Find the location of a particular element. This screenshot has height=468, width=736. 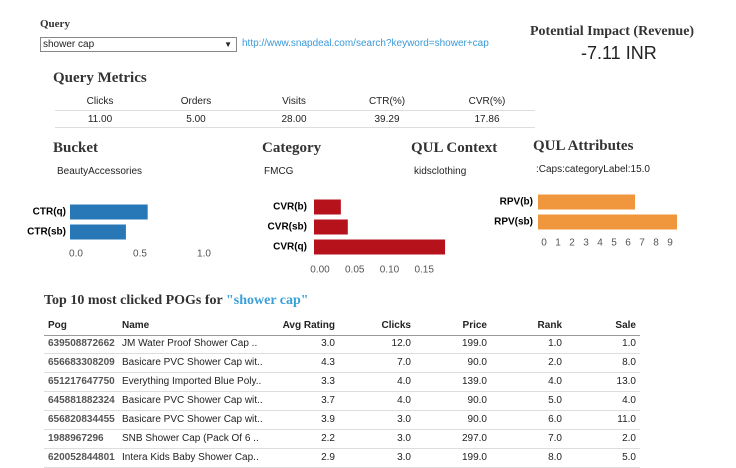

qul-context-title: QUL Context is located at coordinates (454, 148).